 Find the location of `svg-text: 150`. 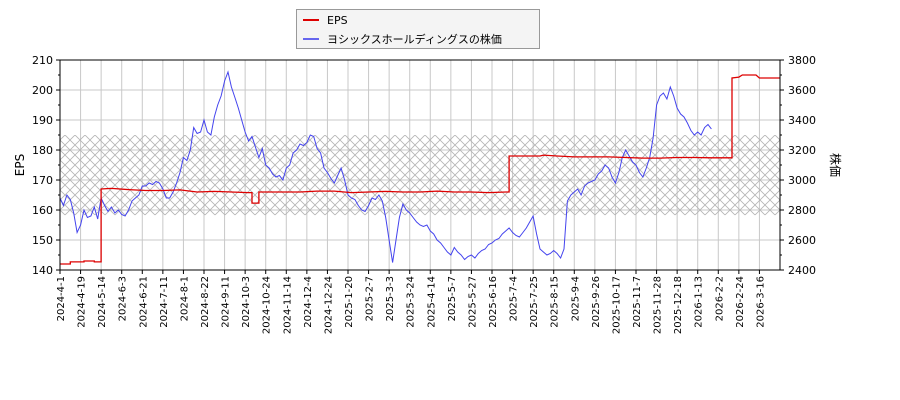

svg-text: 150 is located at coordinates (42, 240).